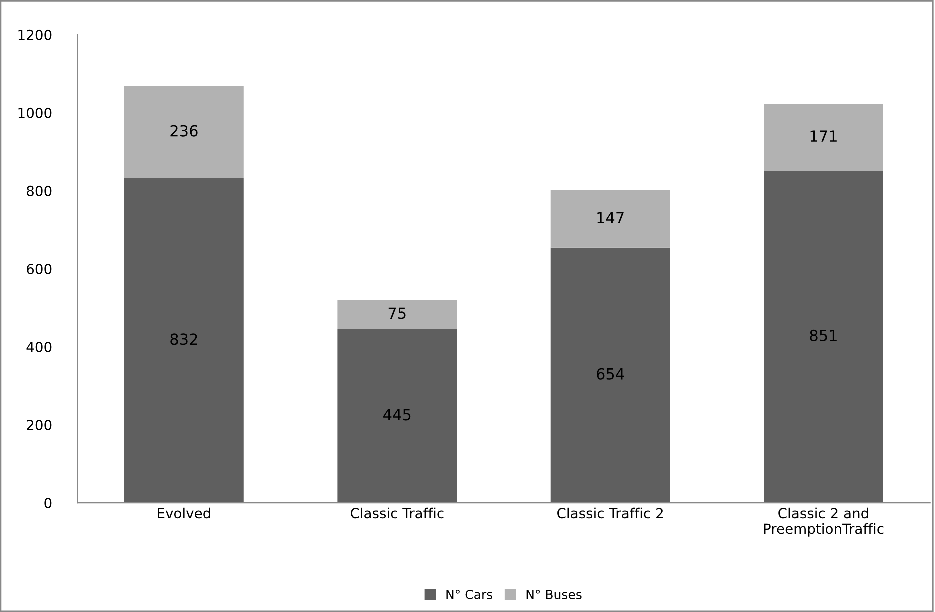 Image resolution: width=935 pixels, height=612 pixels. I want to click on y-tick-label: 400, so click(39, 347).